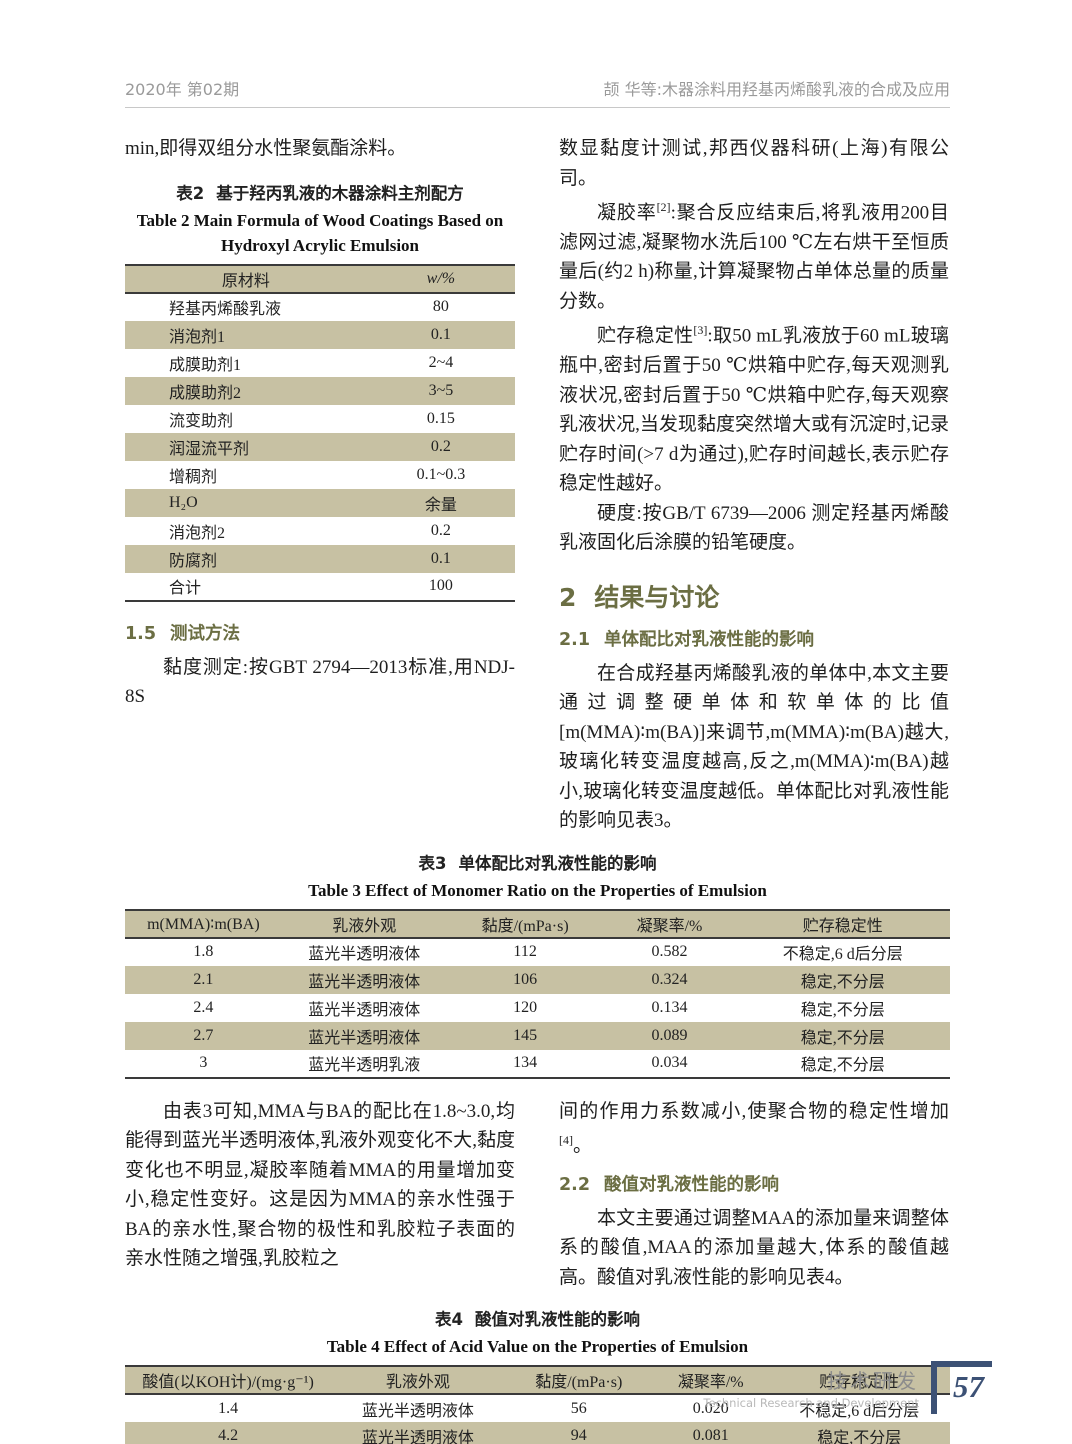 Image resolution: width=1072 pixels, height=1444 pixels. Describe the element at coordinates (440, 505) in the screenshot. I see `cell-value: 余量` at that location.